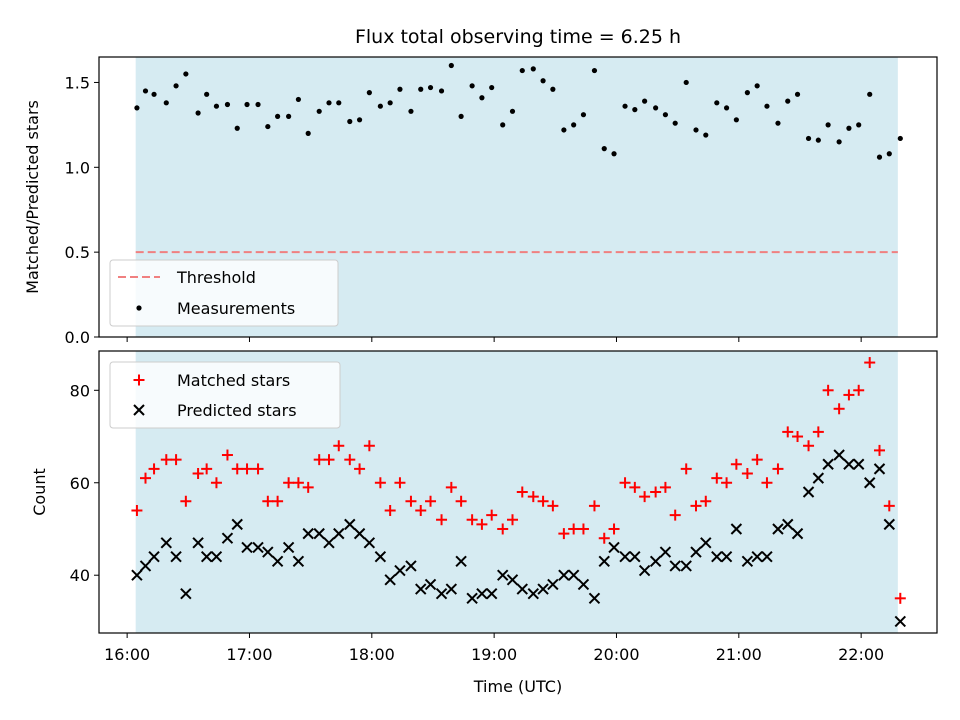 This screenshot has height=720, width=960. What do you see at coordinates (225, 395) in the screenshot?
I see `legend-bottom-box` at bounding box center [225, 395].